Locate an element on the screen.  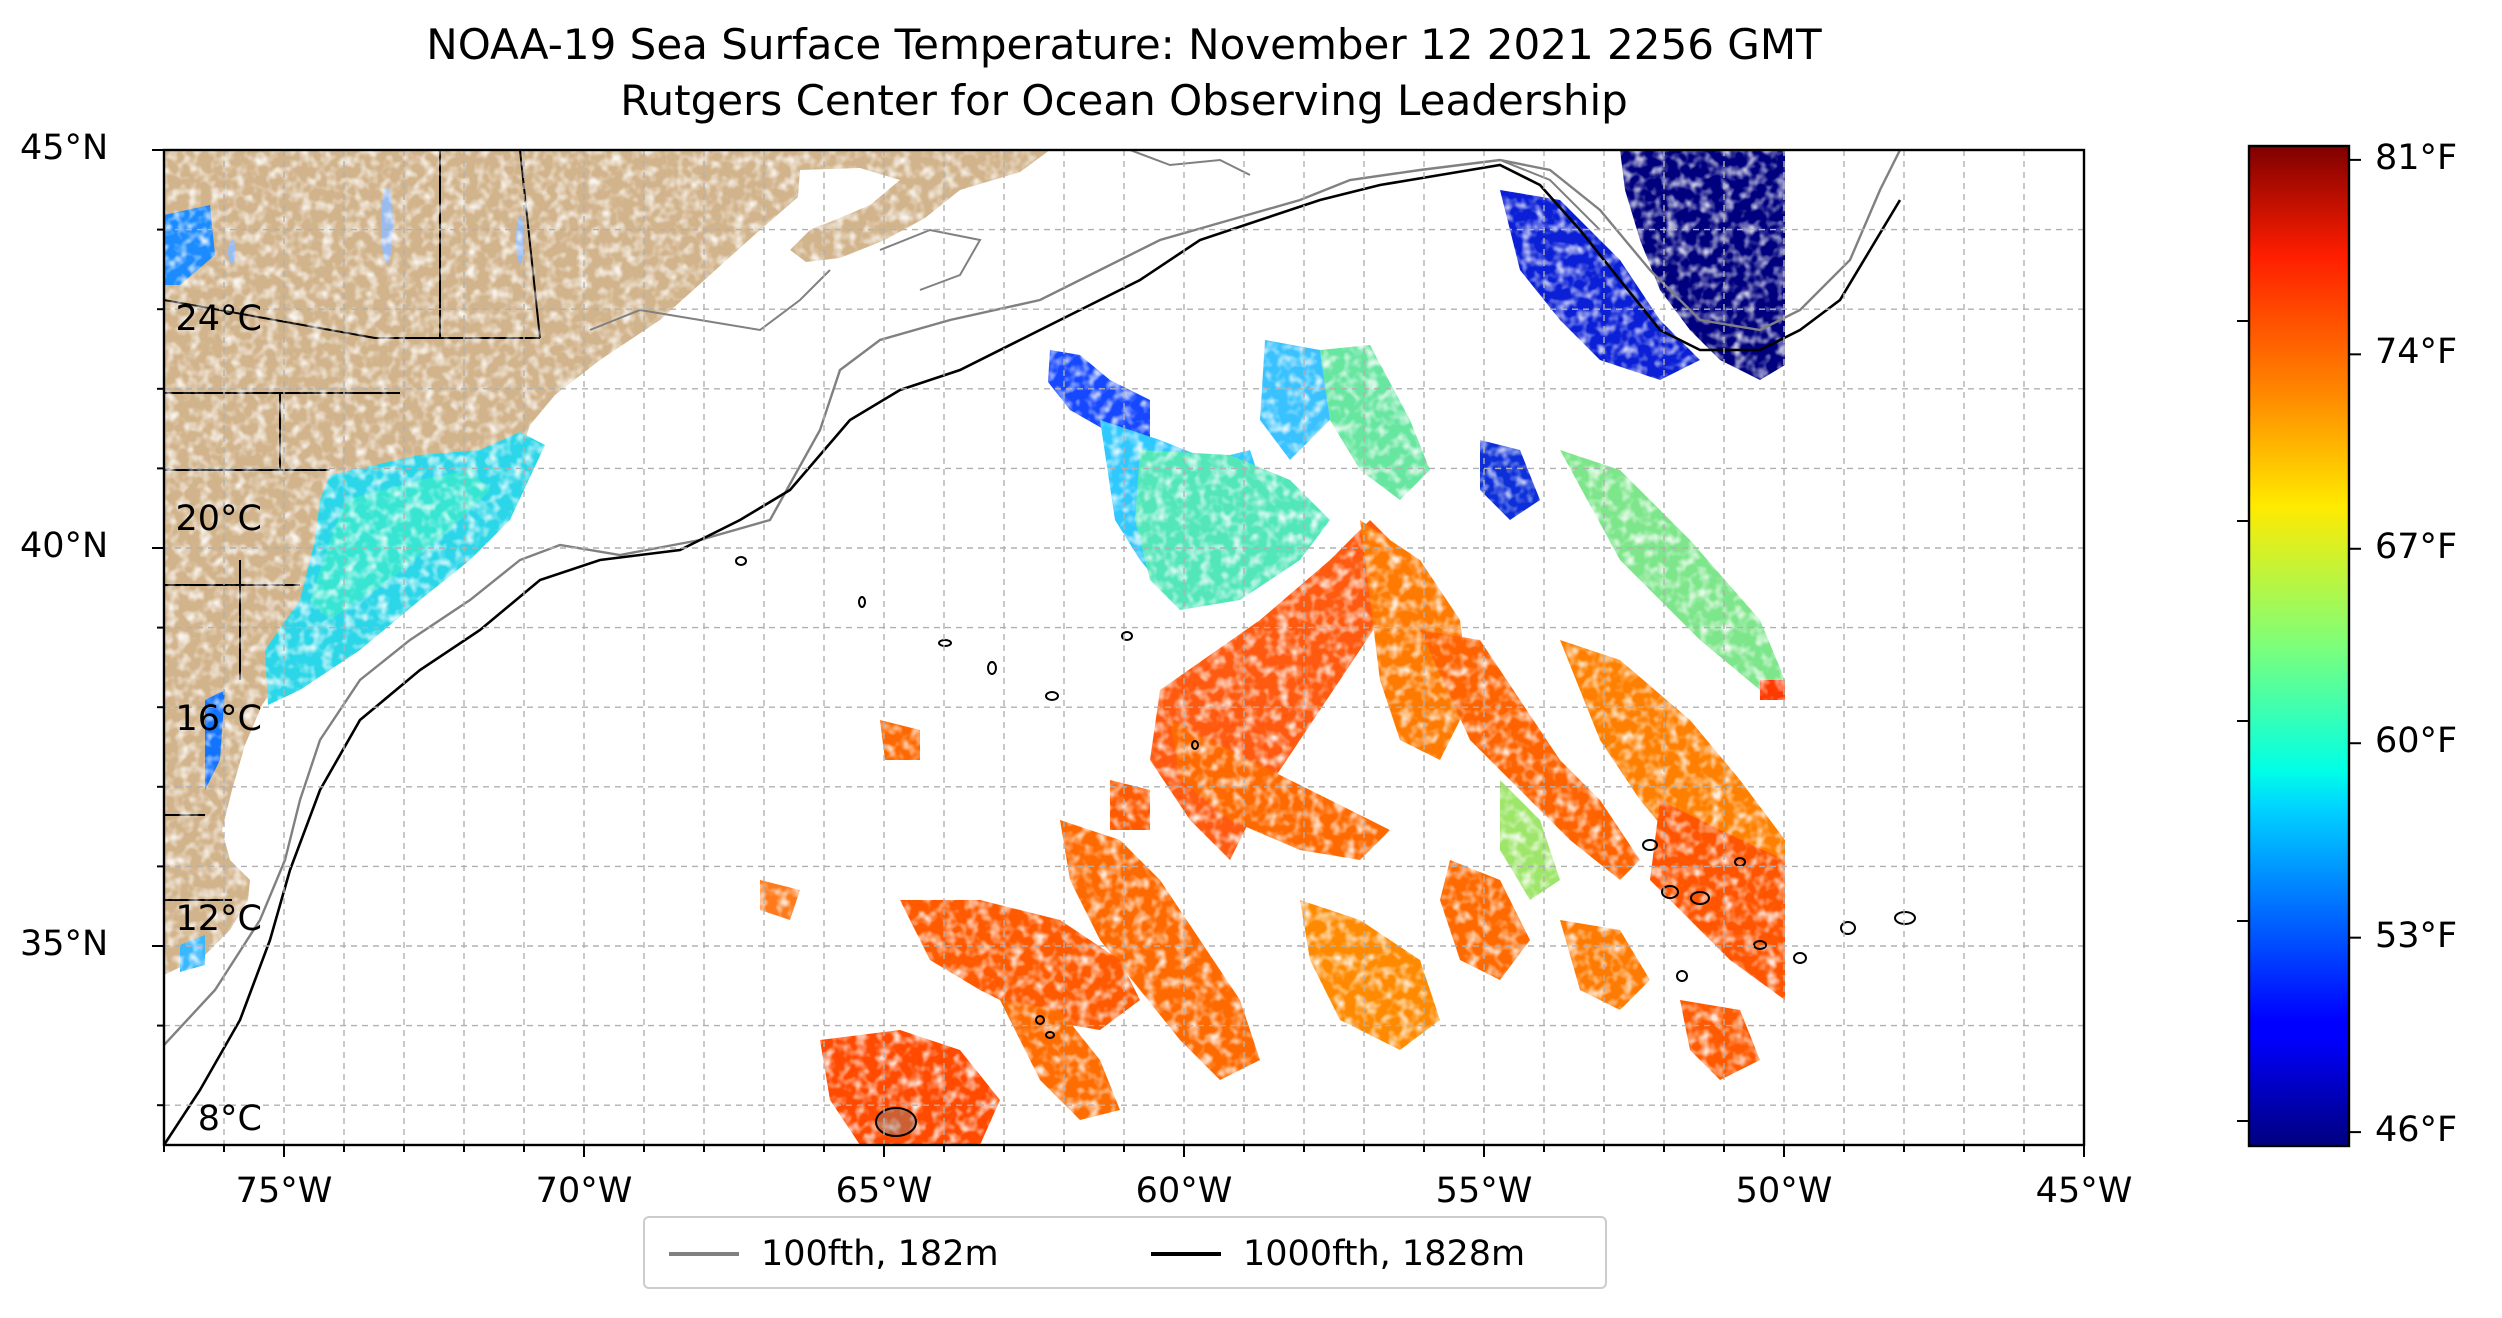
lat-tick-label: 40°N is located at coordinates (64, 546).